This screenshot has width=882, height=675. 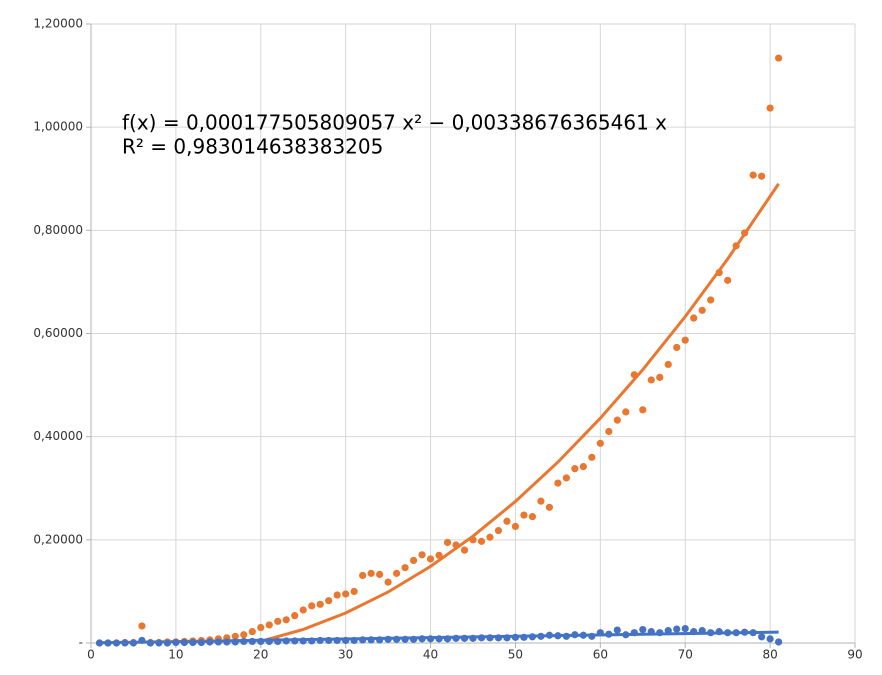 What do you see at coordinates (58, 333) in the screenshot?
I see `y-tick-label: 0,60000` at bounding box center [58, 333].